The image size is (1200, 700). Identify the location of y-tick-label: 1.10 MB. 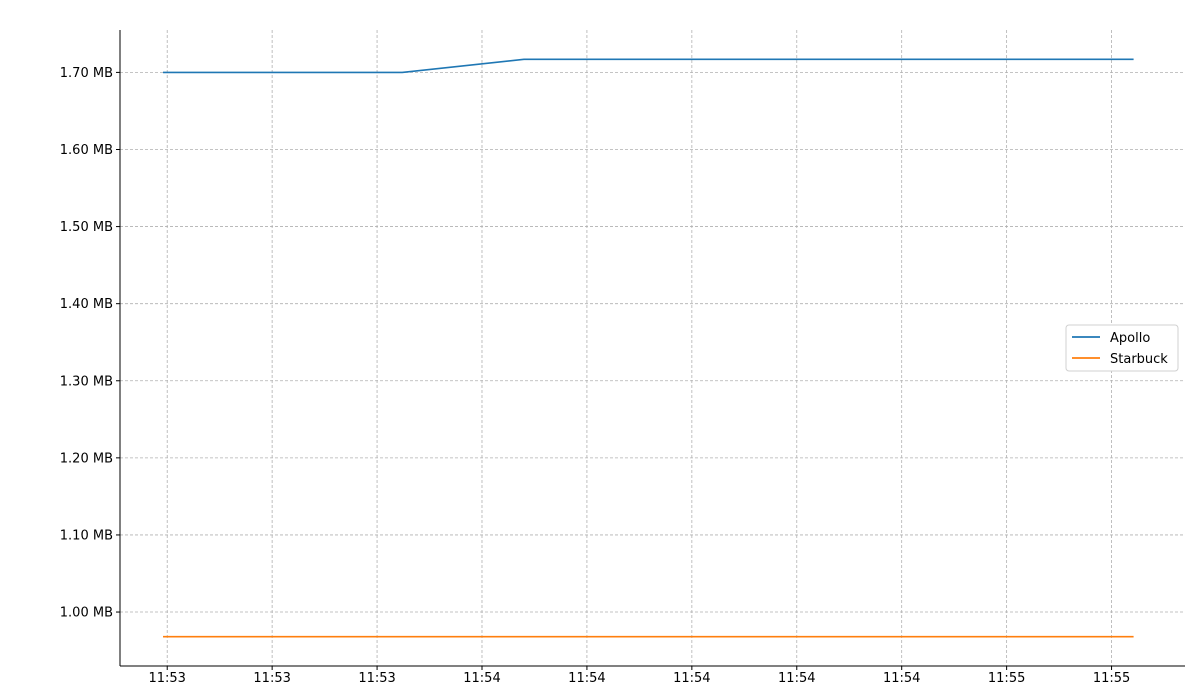
(86, 535).